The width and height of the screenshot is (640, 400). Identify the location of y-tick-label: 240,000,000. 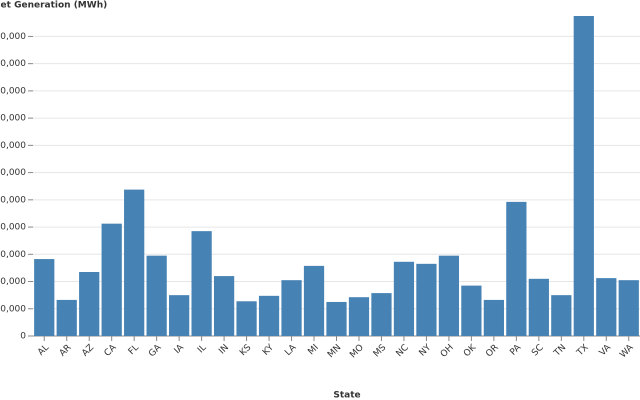
(13, 173).